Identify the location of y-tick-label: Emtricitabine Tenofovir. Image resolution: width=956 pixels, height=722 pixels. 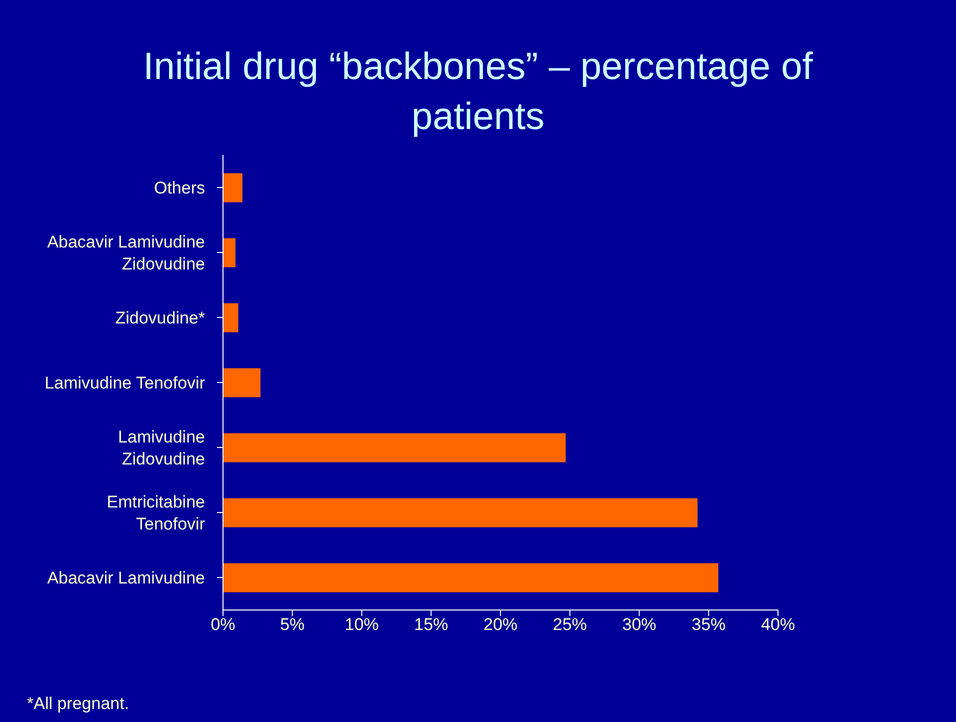
(156, 512).